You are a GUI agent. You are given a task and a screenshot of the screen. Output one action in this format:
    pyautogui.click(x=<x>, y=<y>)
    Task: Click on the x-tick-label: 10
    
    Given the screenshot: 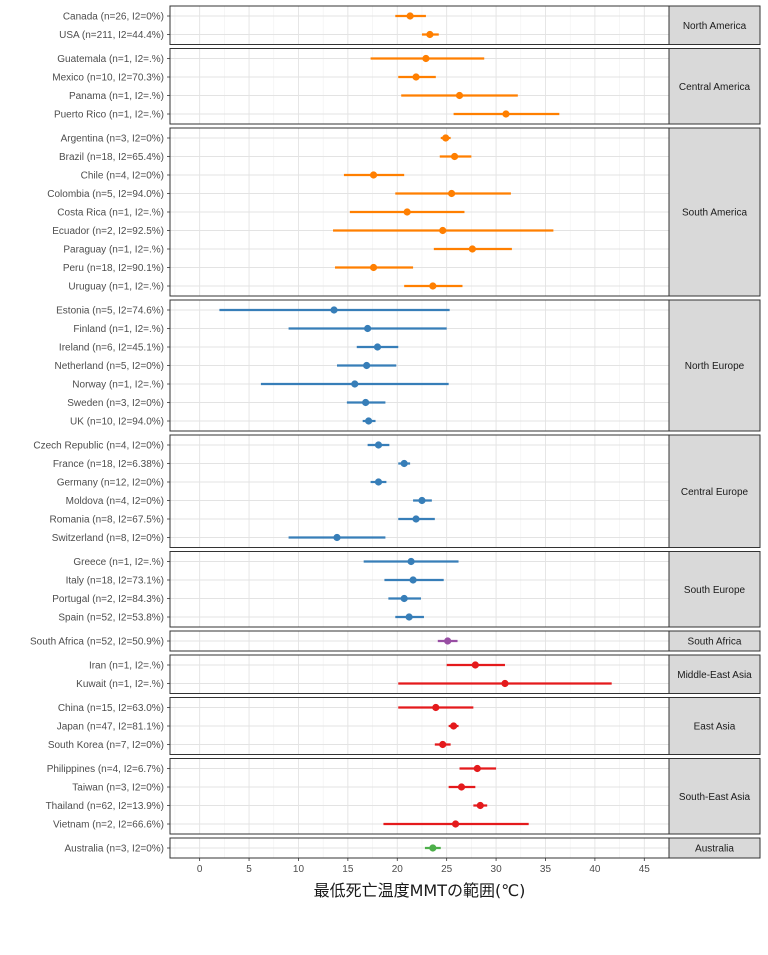 What is the action you would take?
    pyautogui.click(x=299, y=869)
    